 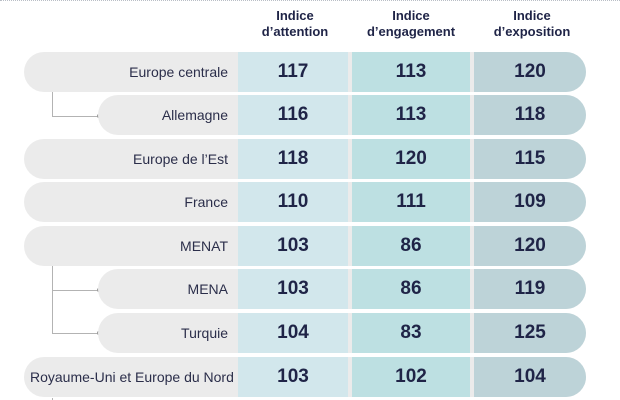 What do you see at coordinates (204, 246) in the screenshot?
I see `row-label: MENAT` at bounding box center [204, 246].